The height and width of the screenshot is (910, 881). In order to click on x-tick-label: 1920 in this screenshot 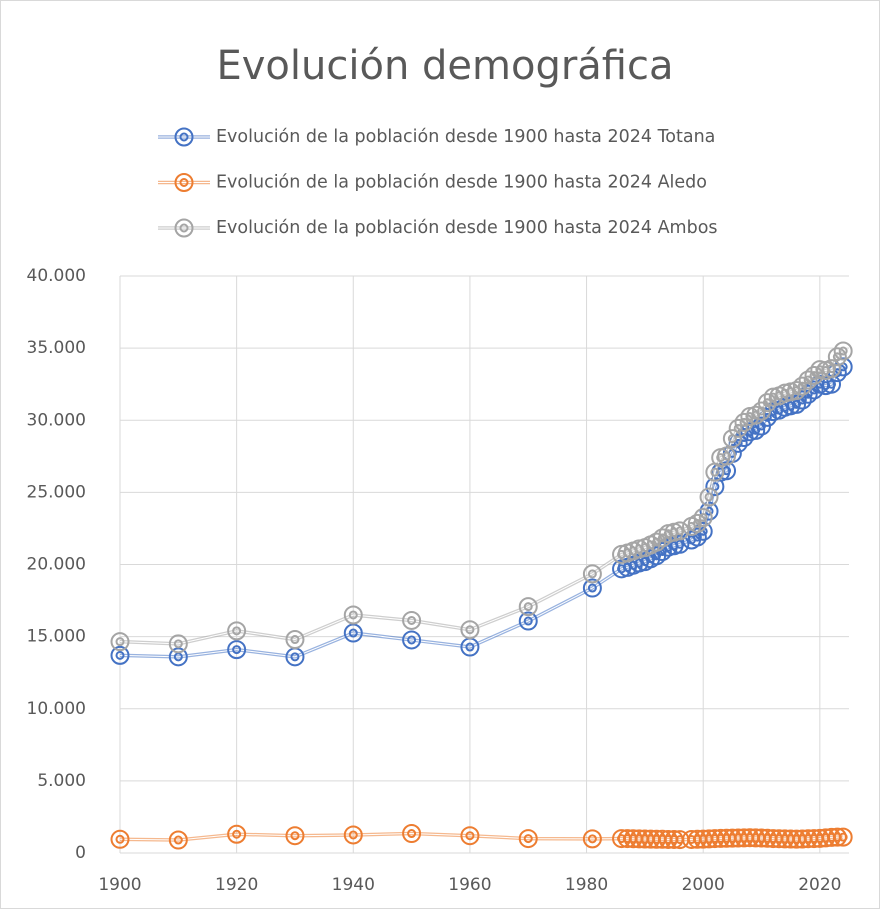, I will do `click(236, 885)`.